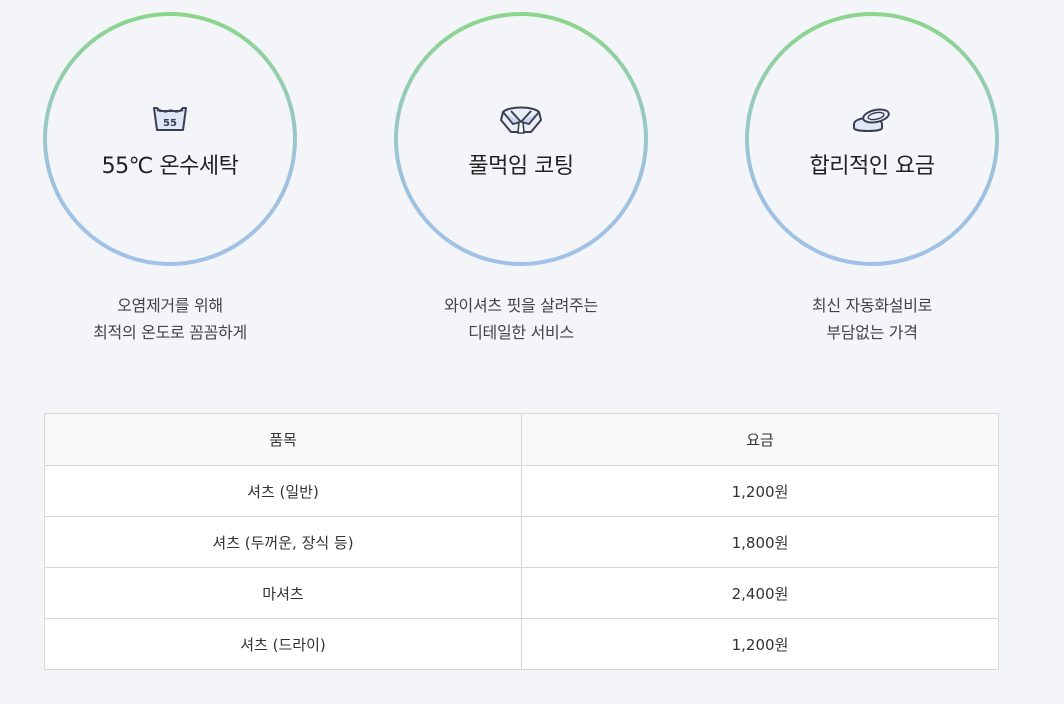  What do you see at coordinates (283, 644) in the screenshot?
I see `item-cell: 셔츠 (드라이)` at bounding box center [283, 644].